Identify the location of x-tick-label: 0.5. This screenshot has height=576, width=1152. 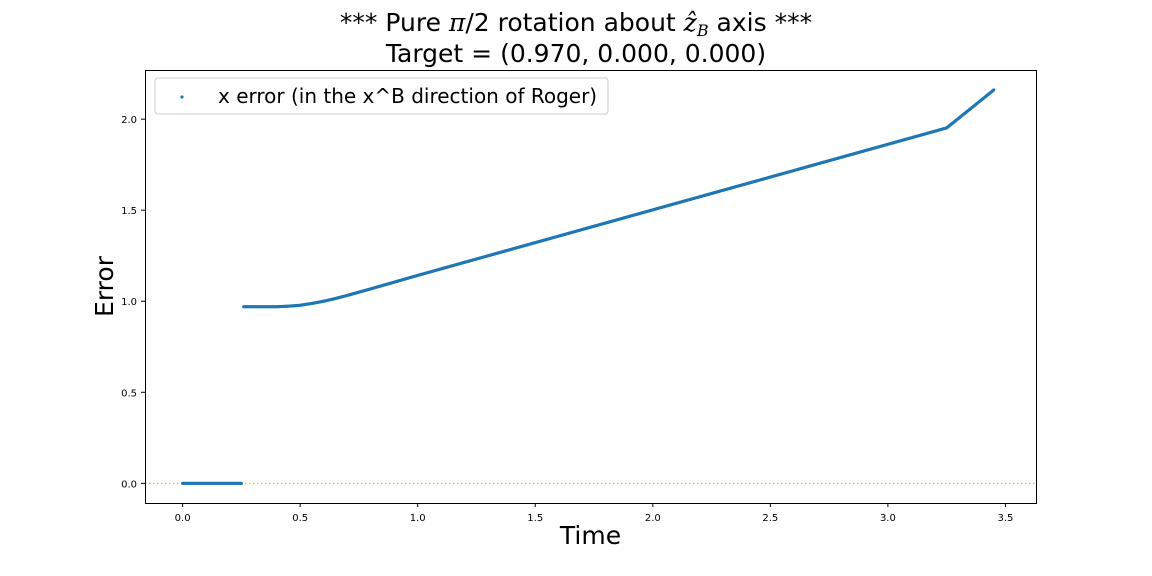
(300, 518).